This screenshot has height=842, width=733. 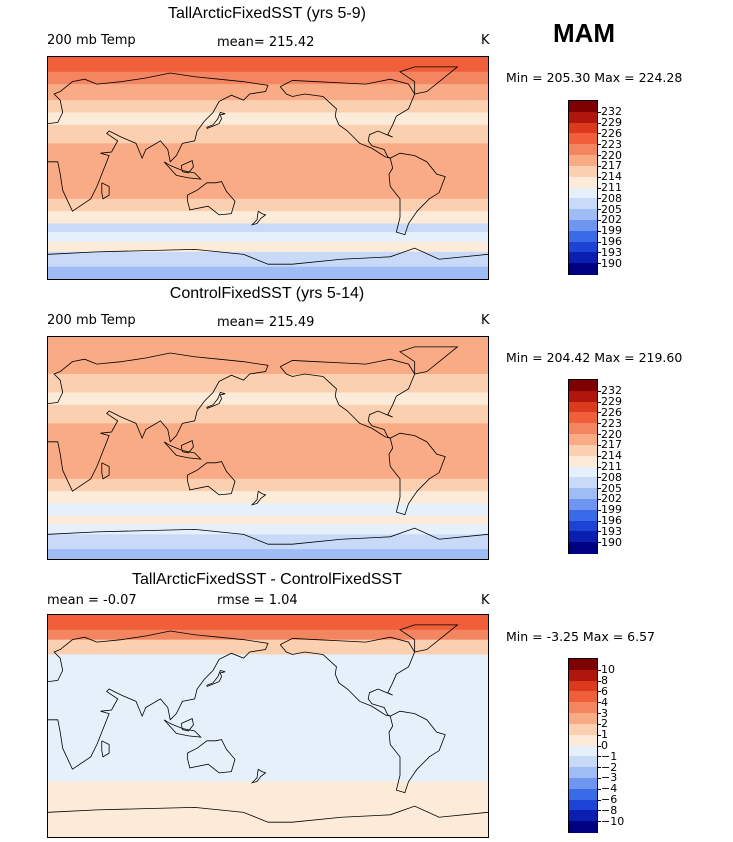 I want to click on panel1-units: K, so click(x=485, y=40).